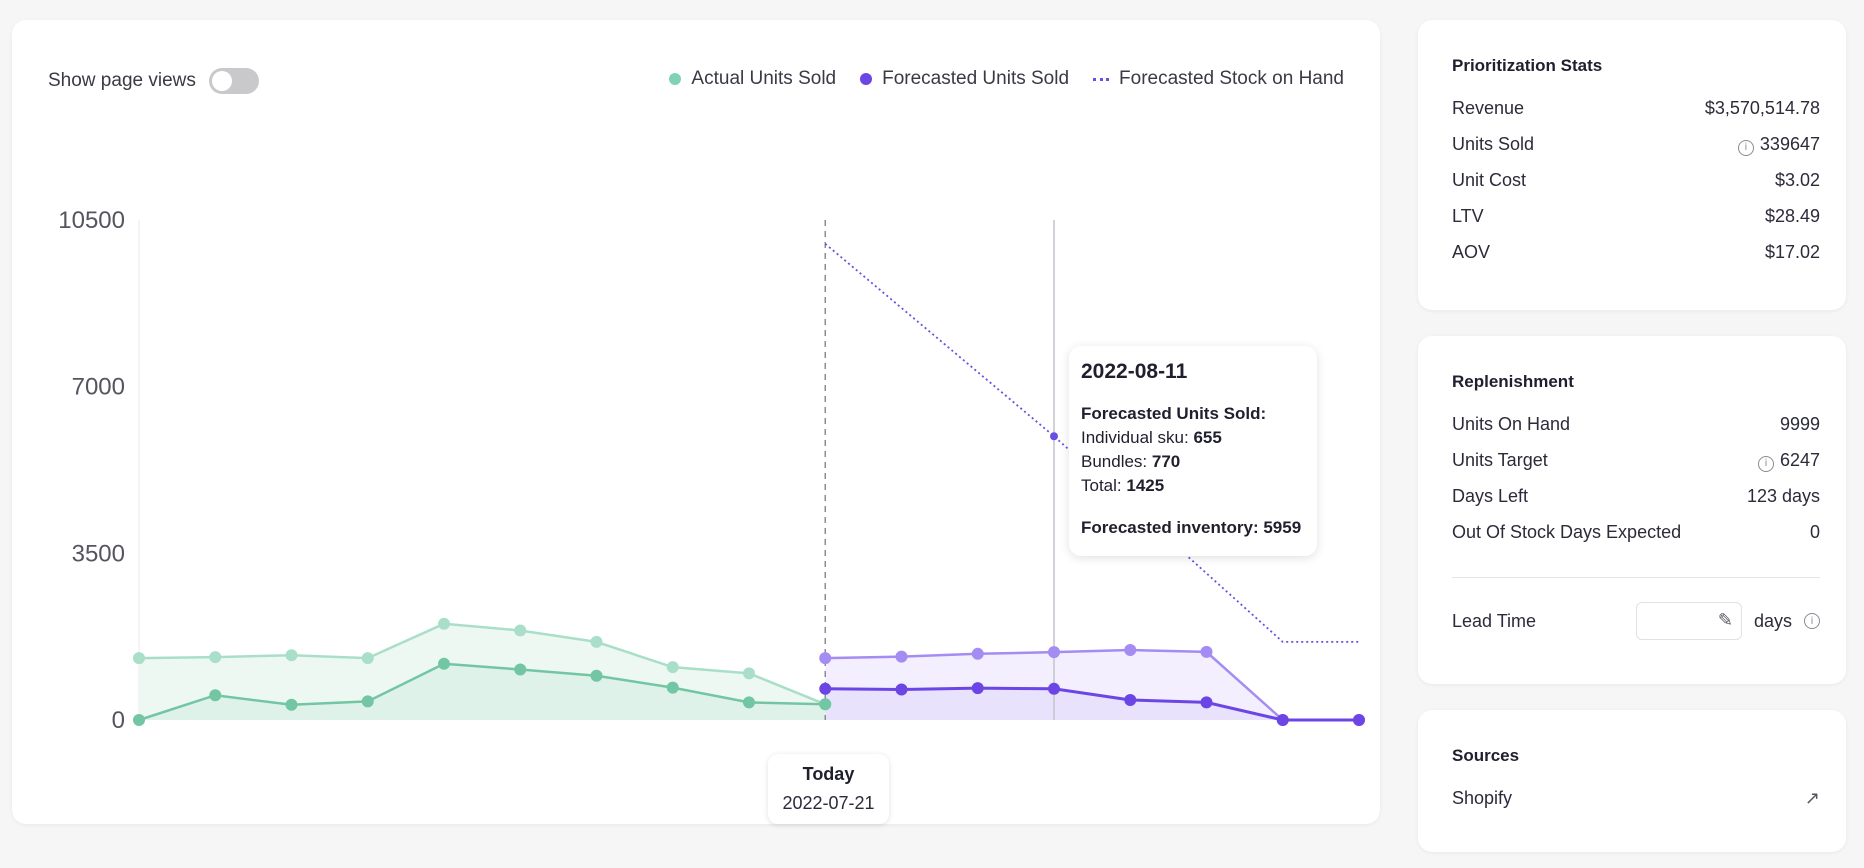 This screenshot has height=868, width=1864. I want to click on lead-time-row: Lead Time ✎ days i, so click(1636, 621).